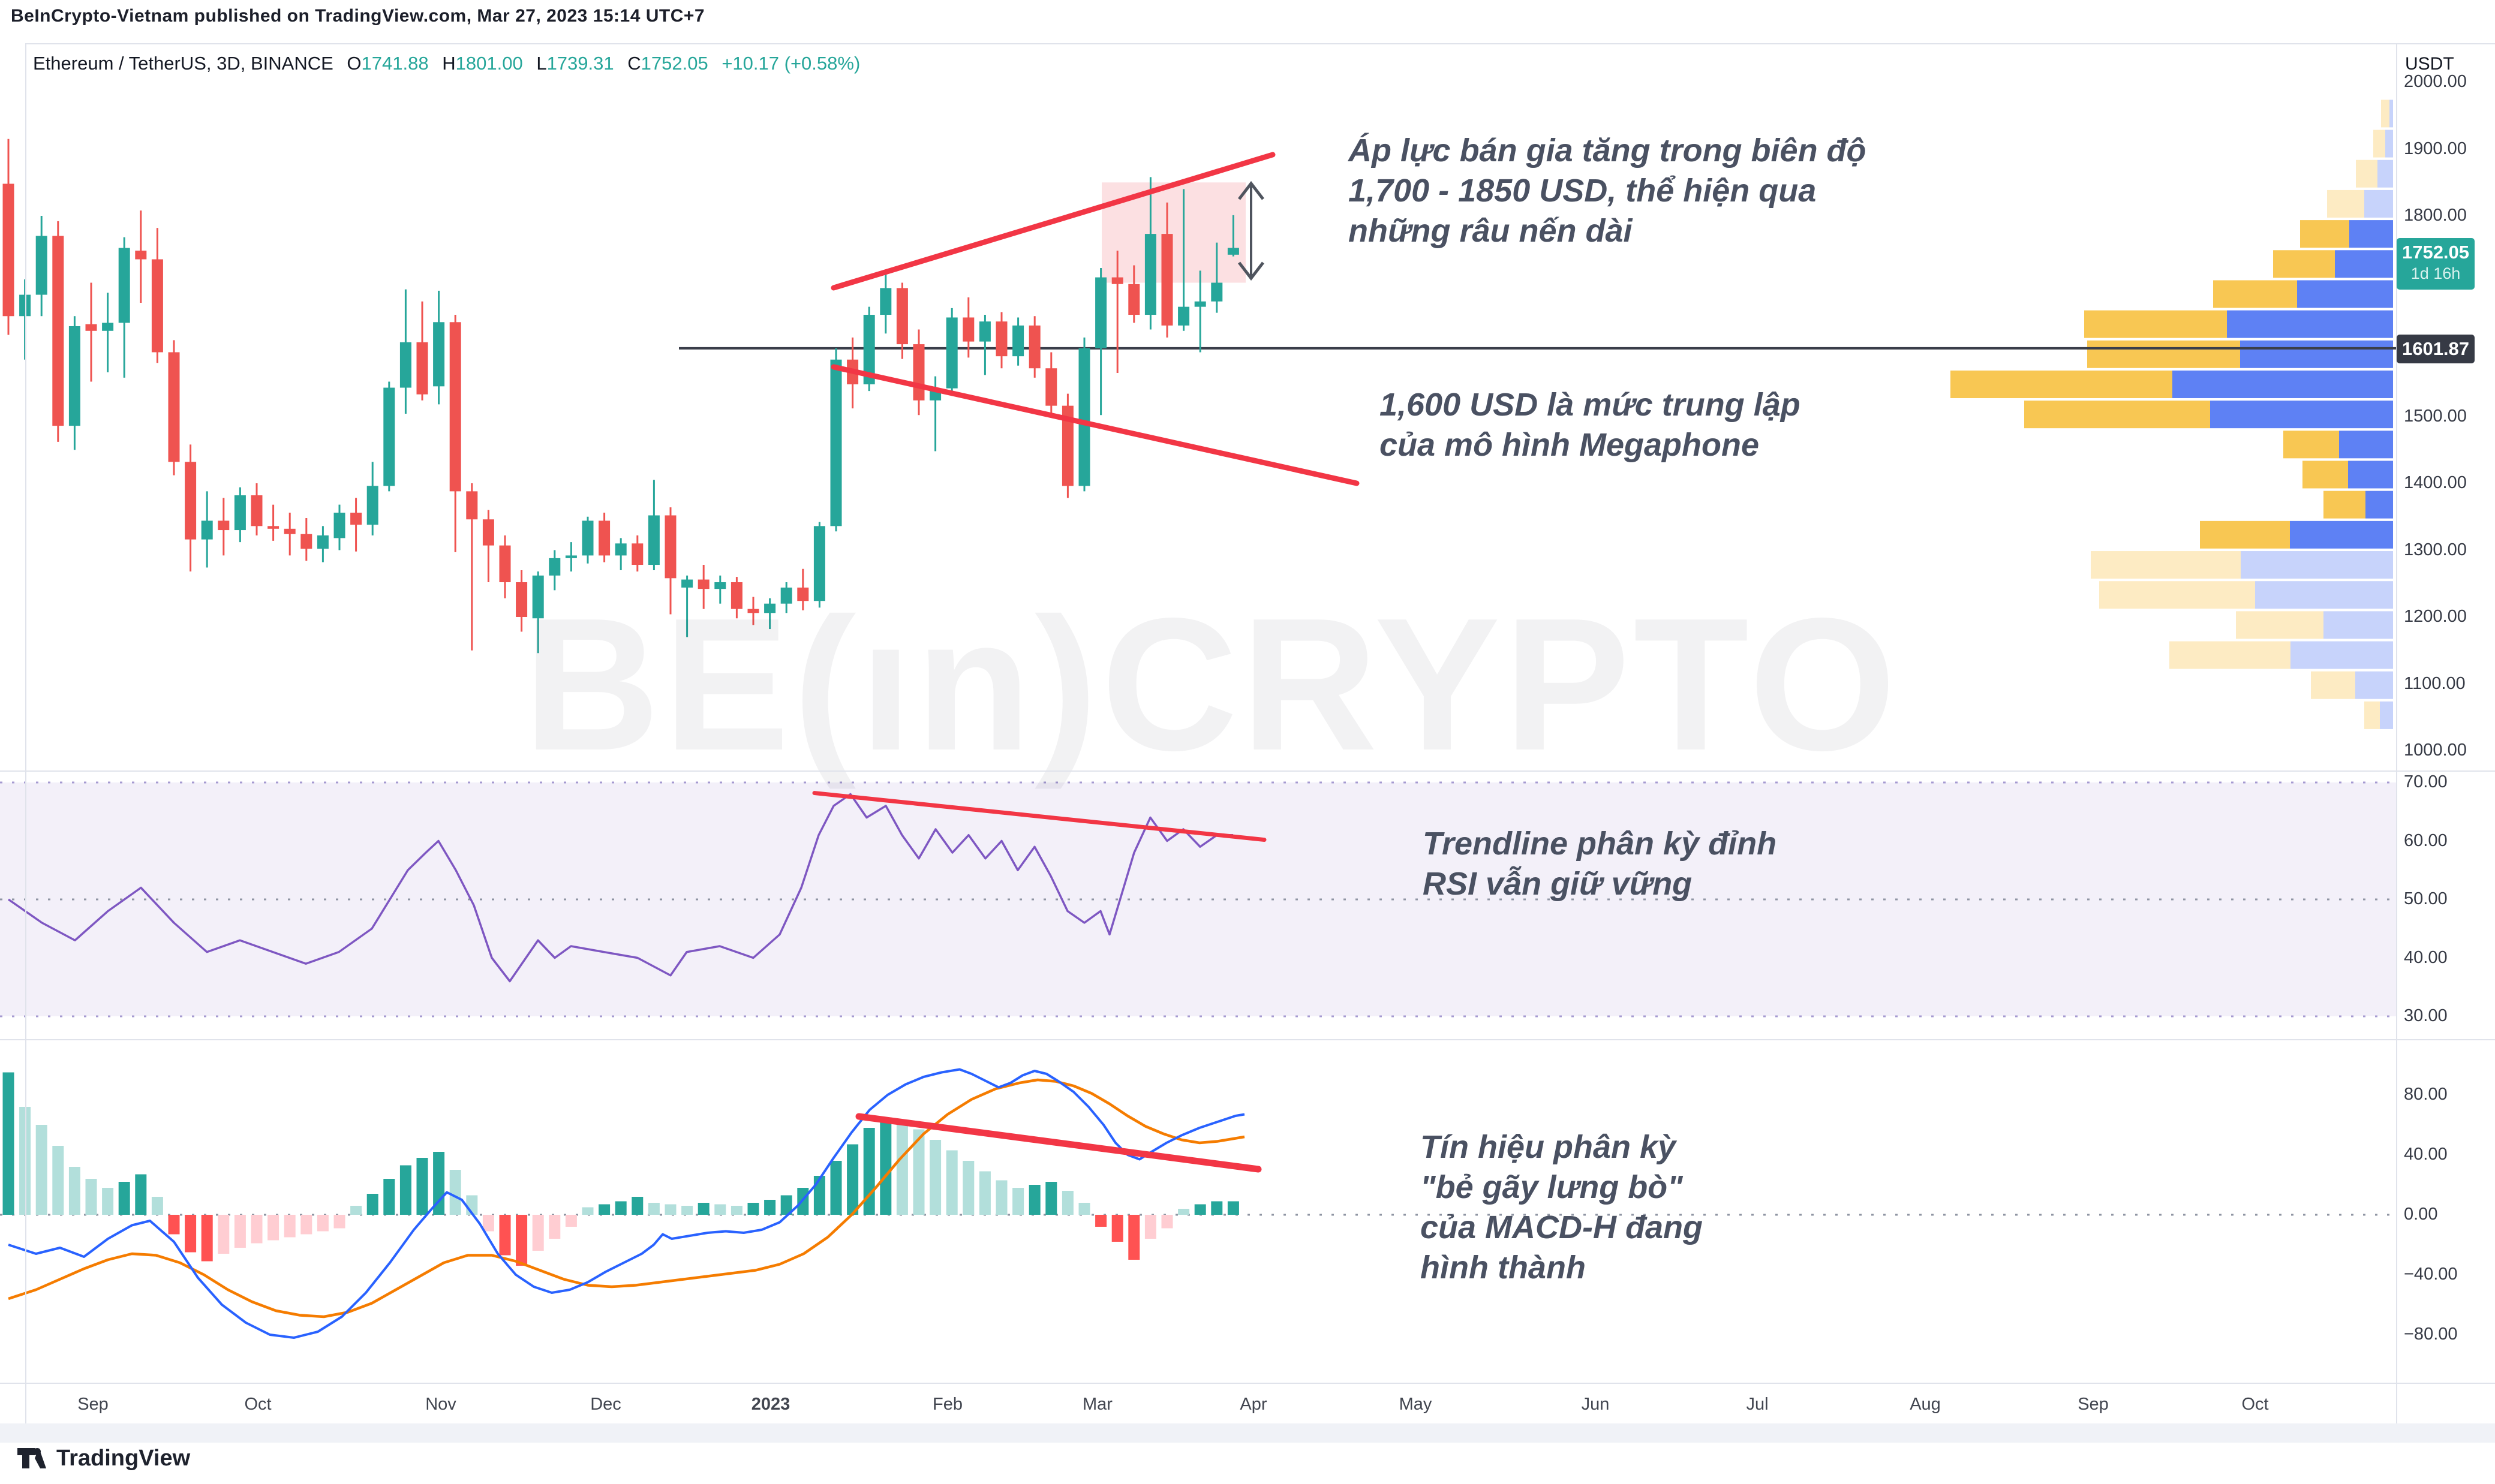 This screenshot has height=1484, width=2495. Describe the element at coordinates (1247, 1383) in the screenshot. I see `time-axis-separator` at that location.